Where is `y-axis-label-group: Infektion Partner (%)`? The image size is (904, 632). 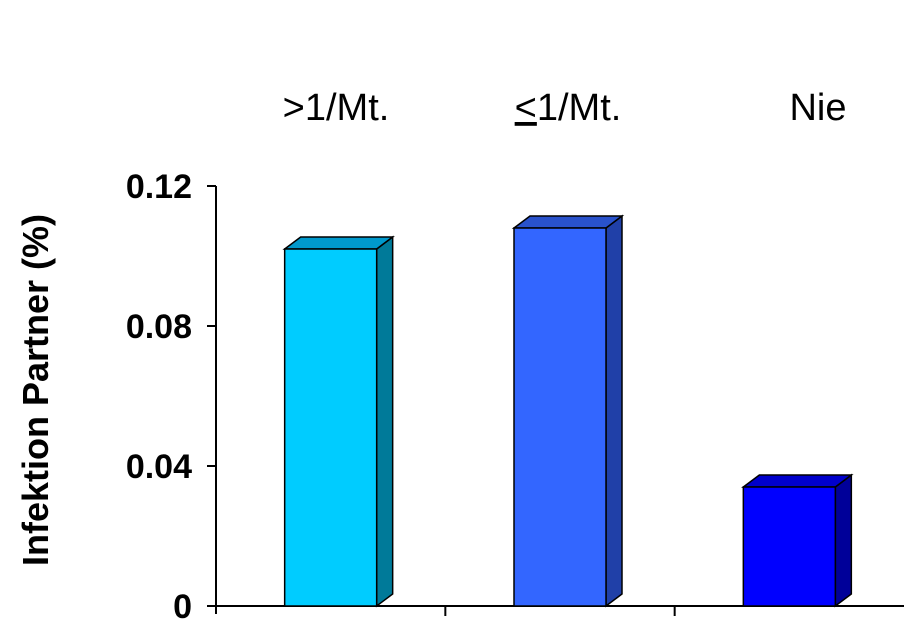 y-axis-label-group: Infektion Partner (%) is located at coordinates (35, 390).